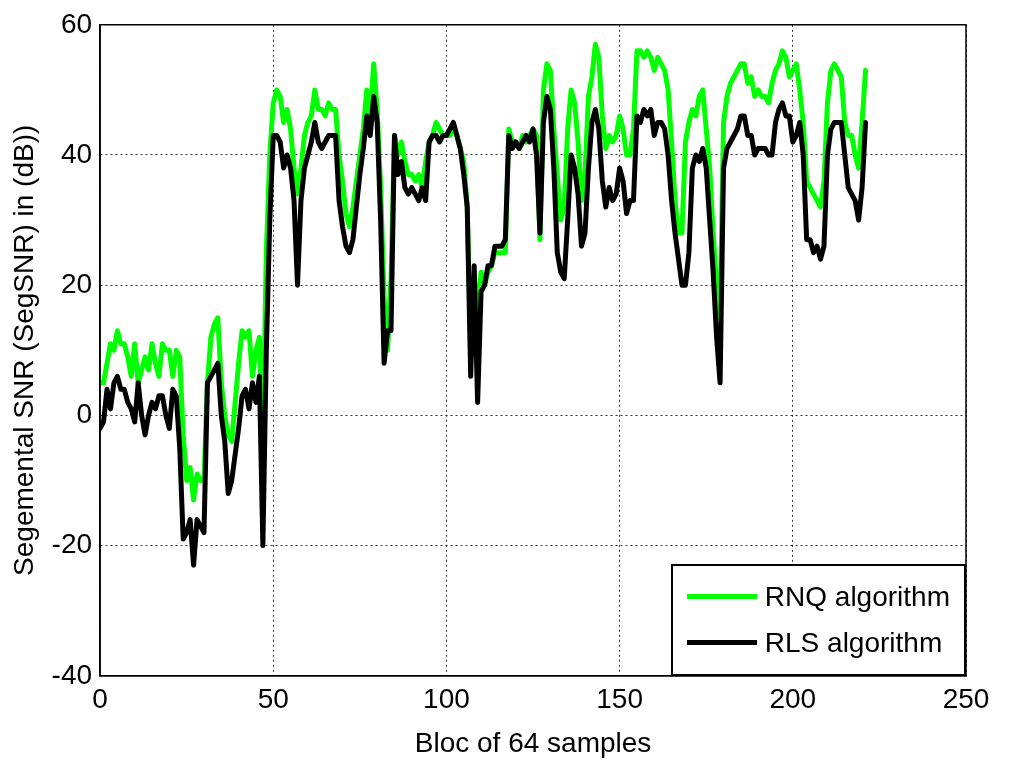 This screenshot has height=767, width=1010. What do you see at coordinates (793, 699) in the screenshot?
I see `x-tick-label: 200` at bounding box center [793, 699].